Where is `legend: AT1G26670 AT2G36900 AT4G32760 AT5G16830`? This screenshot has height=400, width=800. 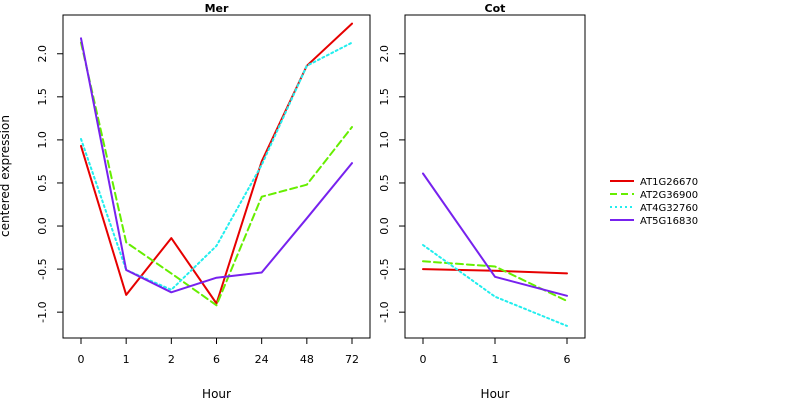 legend: AT1G26670 AT2G36900 AT4G32760 AT5G16830 is located at coordinates (654, 202).